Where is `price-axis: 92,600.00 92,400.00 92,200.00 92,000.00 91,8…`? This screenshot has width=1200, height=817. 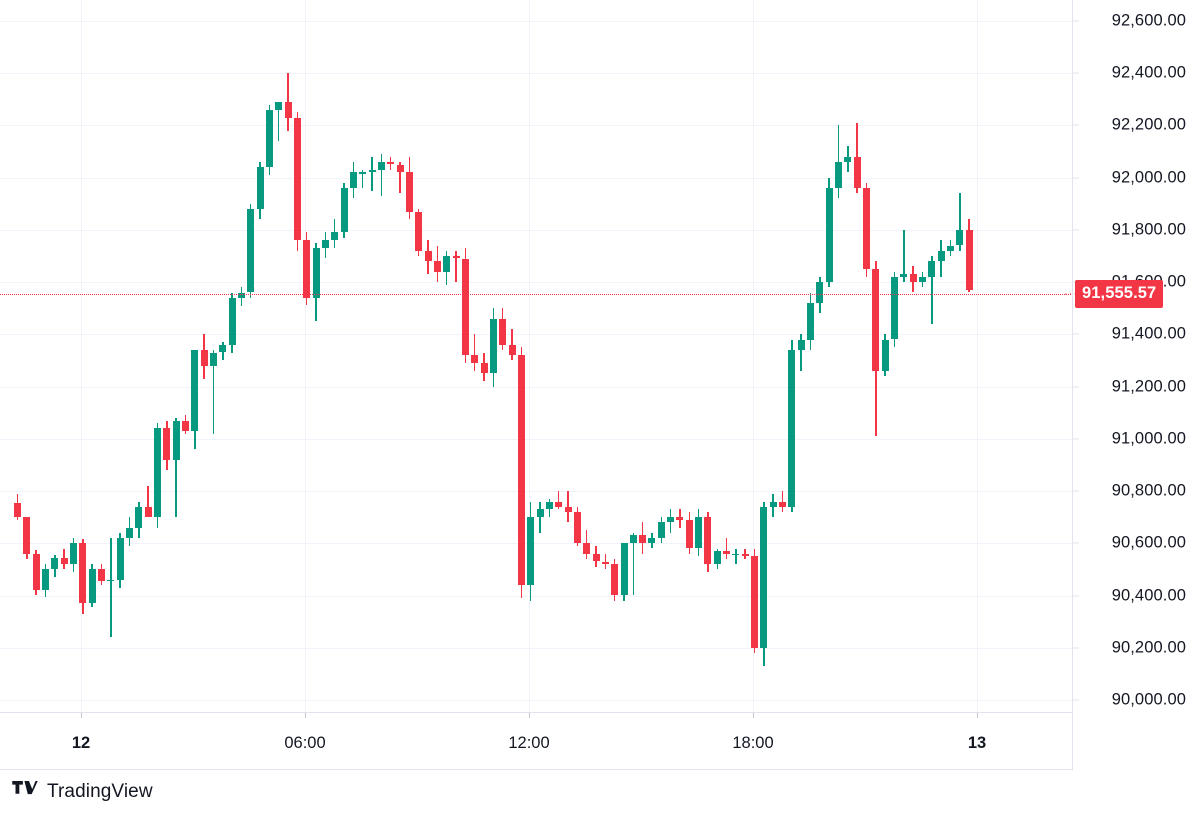
price-axis: 92,600.00 92,400.00 92,200.00 92,000.00 91,8… is located at coordinates (1132, 385).